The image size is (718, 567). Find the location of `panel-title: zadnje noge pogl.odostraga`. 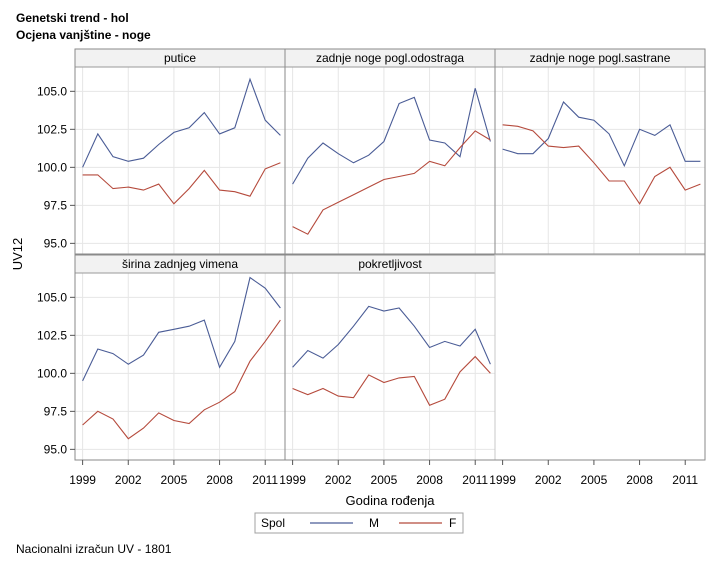

panel-title: zadnje noge pogl.odostraga is located at coordinates (390, 58).